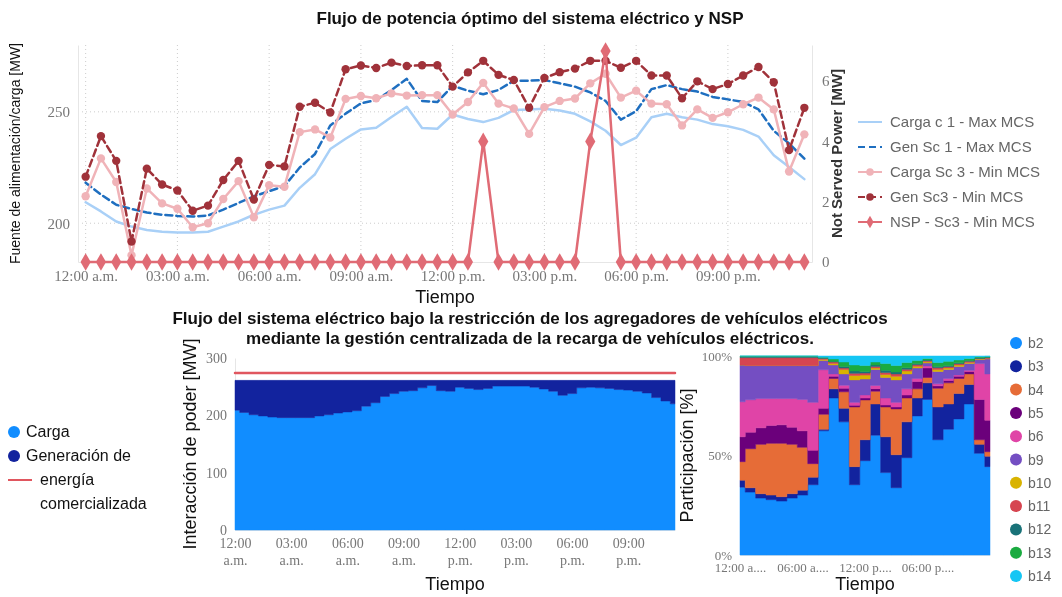 The width and height of the screenshot is (1062, 597). I want to click on y-tick-label: 200, so click(58, 223).